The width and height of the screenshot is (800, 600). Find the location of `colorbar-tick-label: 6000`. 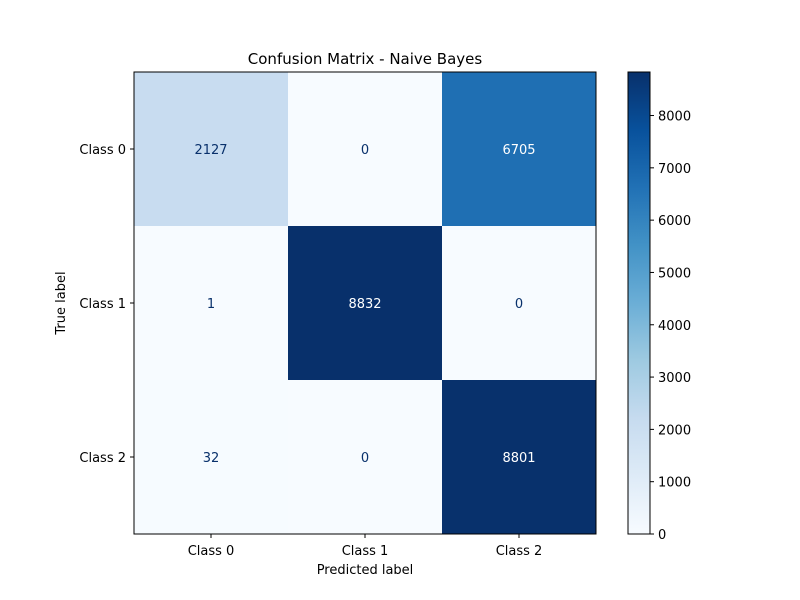

colorbar-tick-label: 6000 is located at coordinates (674, 221).